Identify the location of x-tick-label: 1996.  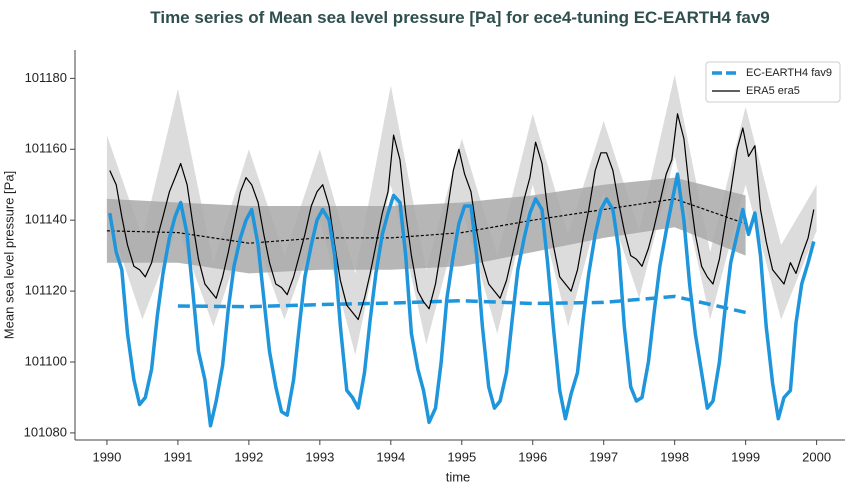
(532, 456).